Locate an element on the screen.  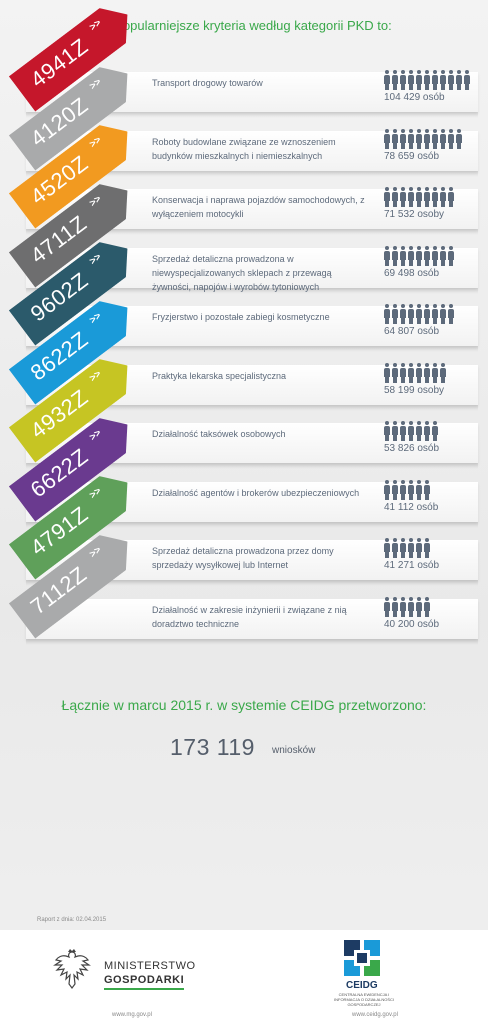
eagle-emblem-icon is located at coordinates (72, 969).